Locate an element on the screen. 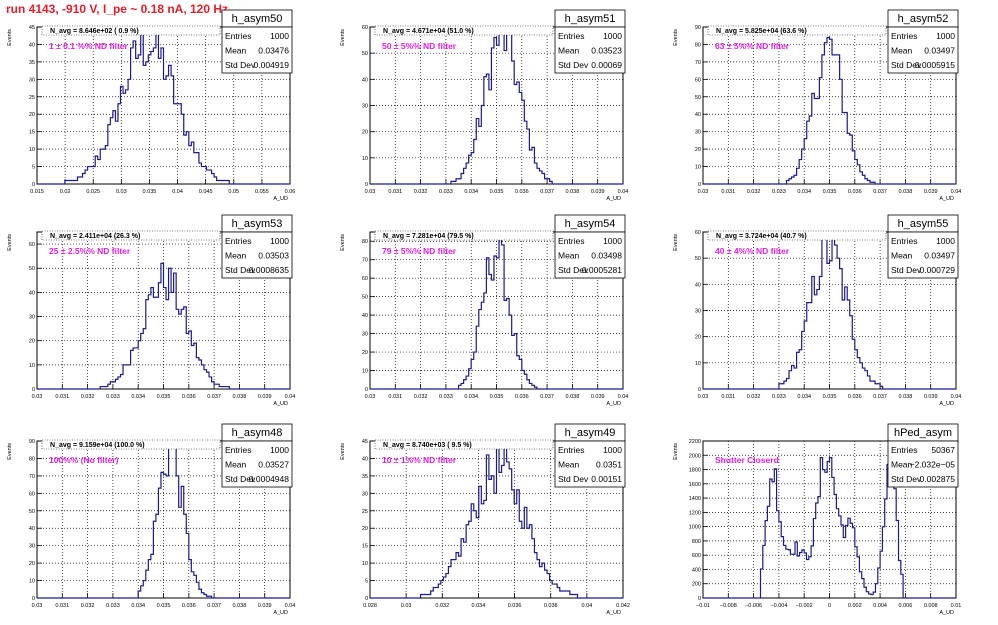 Image resolution: width=998 pixels, height=625 pixels. stats-value: 0.03498 is located at coordinates (606, 256).